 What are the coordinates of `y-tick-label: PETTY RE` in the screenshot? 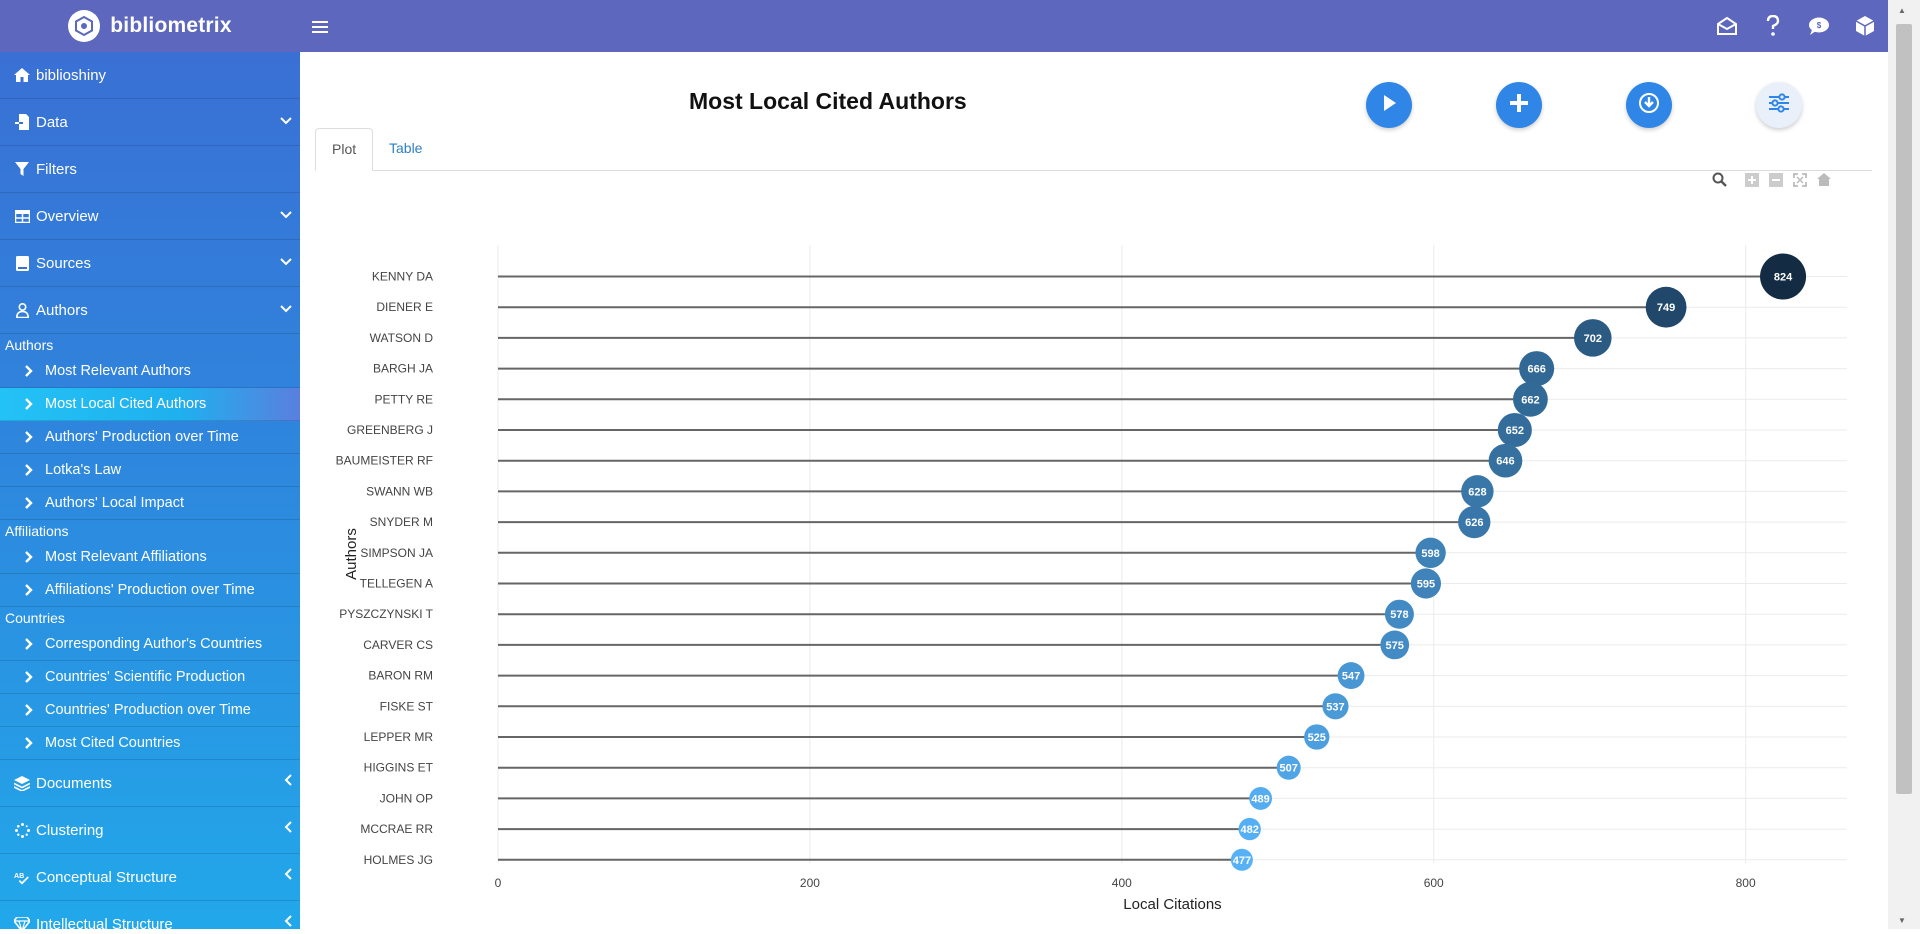 It's located at (404, 399).